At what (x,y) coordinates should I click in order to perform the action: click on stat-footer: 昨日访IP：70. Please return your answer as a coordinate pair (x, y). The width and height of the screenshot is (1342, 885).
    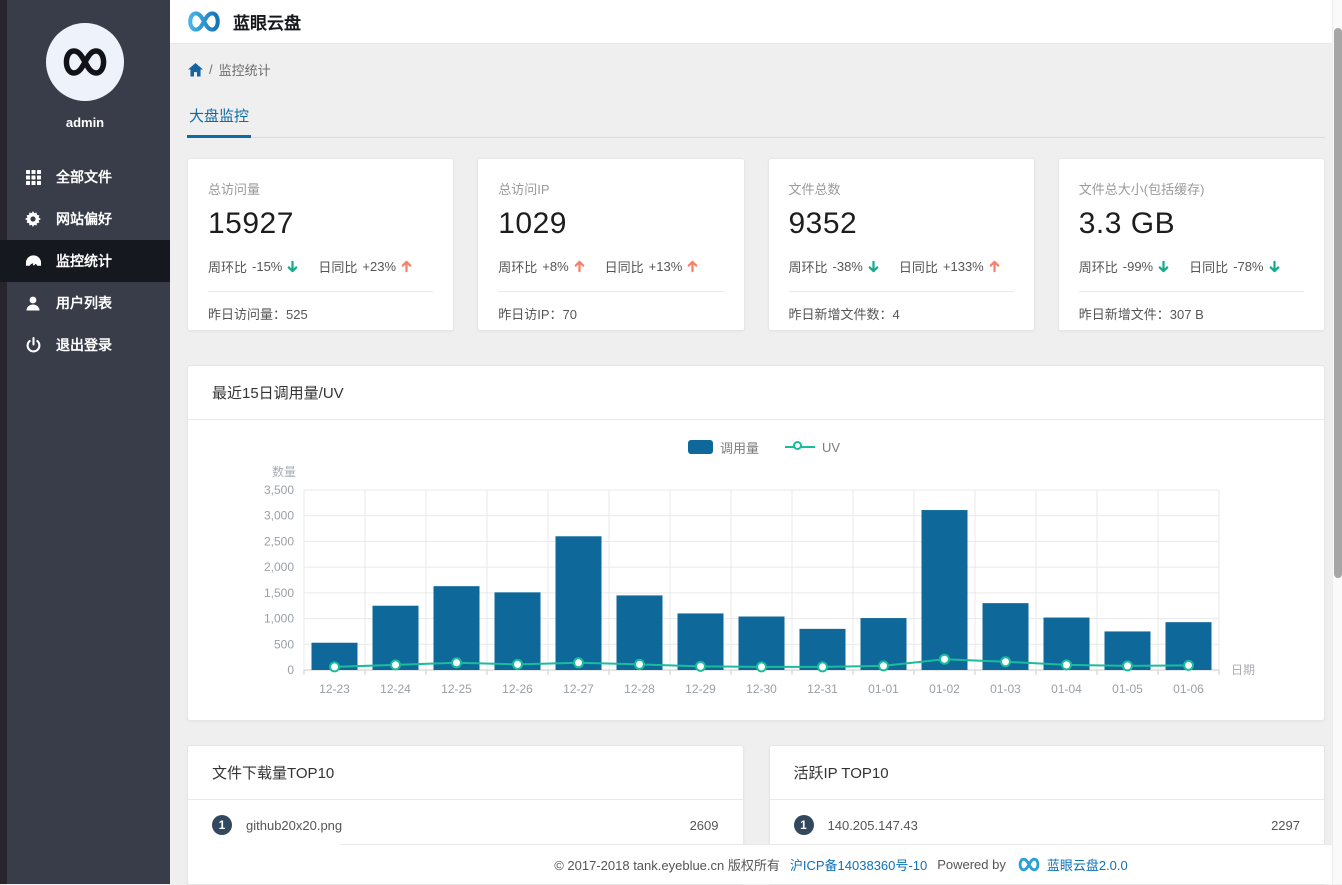
    Looking at the image, I should click on (610, 313).